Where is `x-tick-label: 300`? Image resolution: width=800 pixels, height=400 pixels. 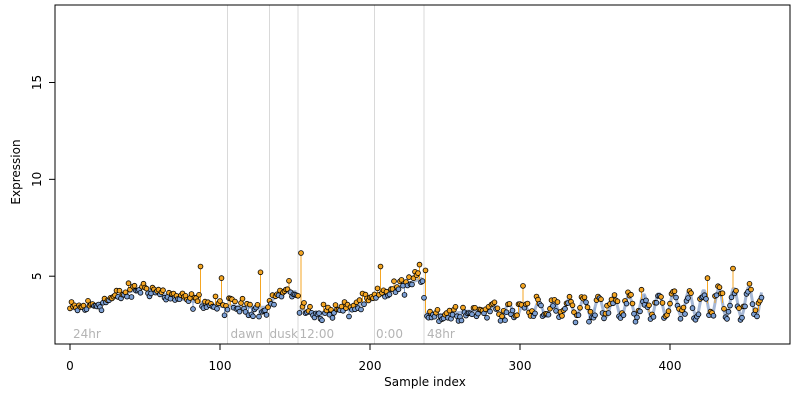
x-tick-label: 300 is located at coordinates (520, 366).